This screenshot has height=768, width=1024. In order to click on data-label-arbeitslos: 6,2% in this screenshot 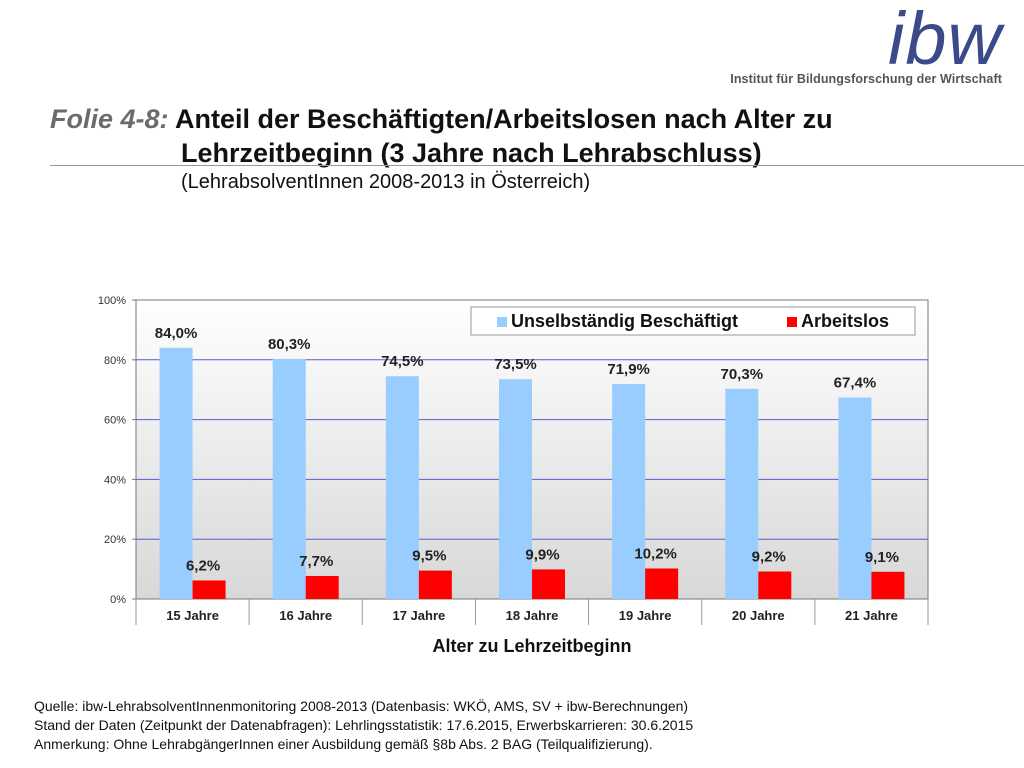, I will do `click(203, 565)`.